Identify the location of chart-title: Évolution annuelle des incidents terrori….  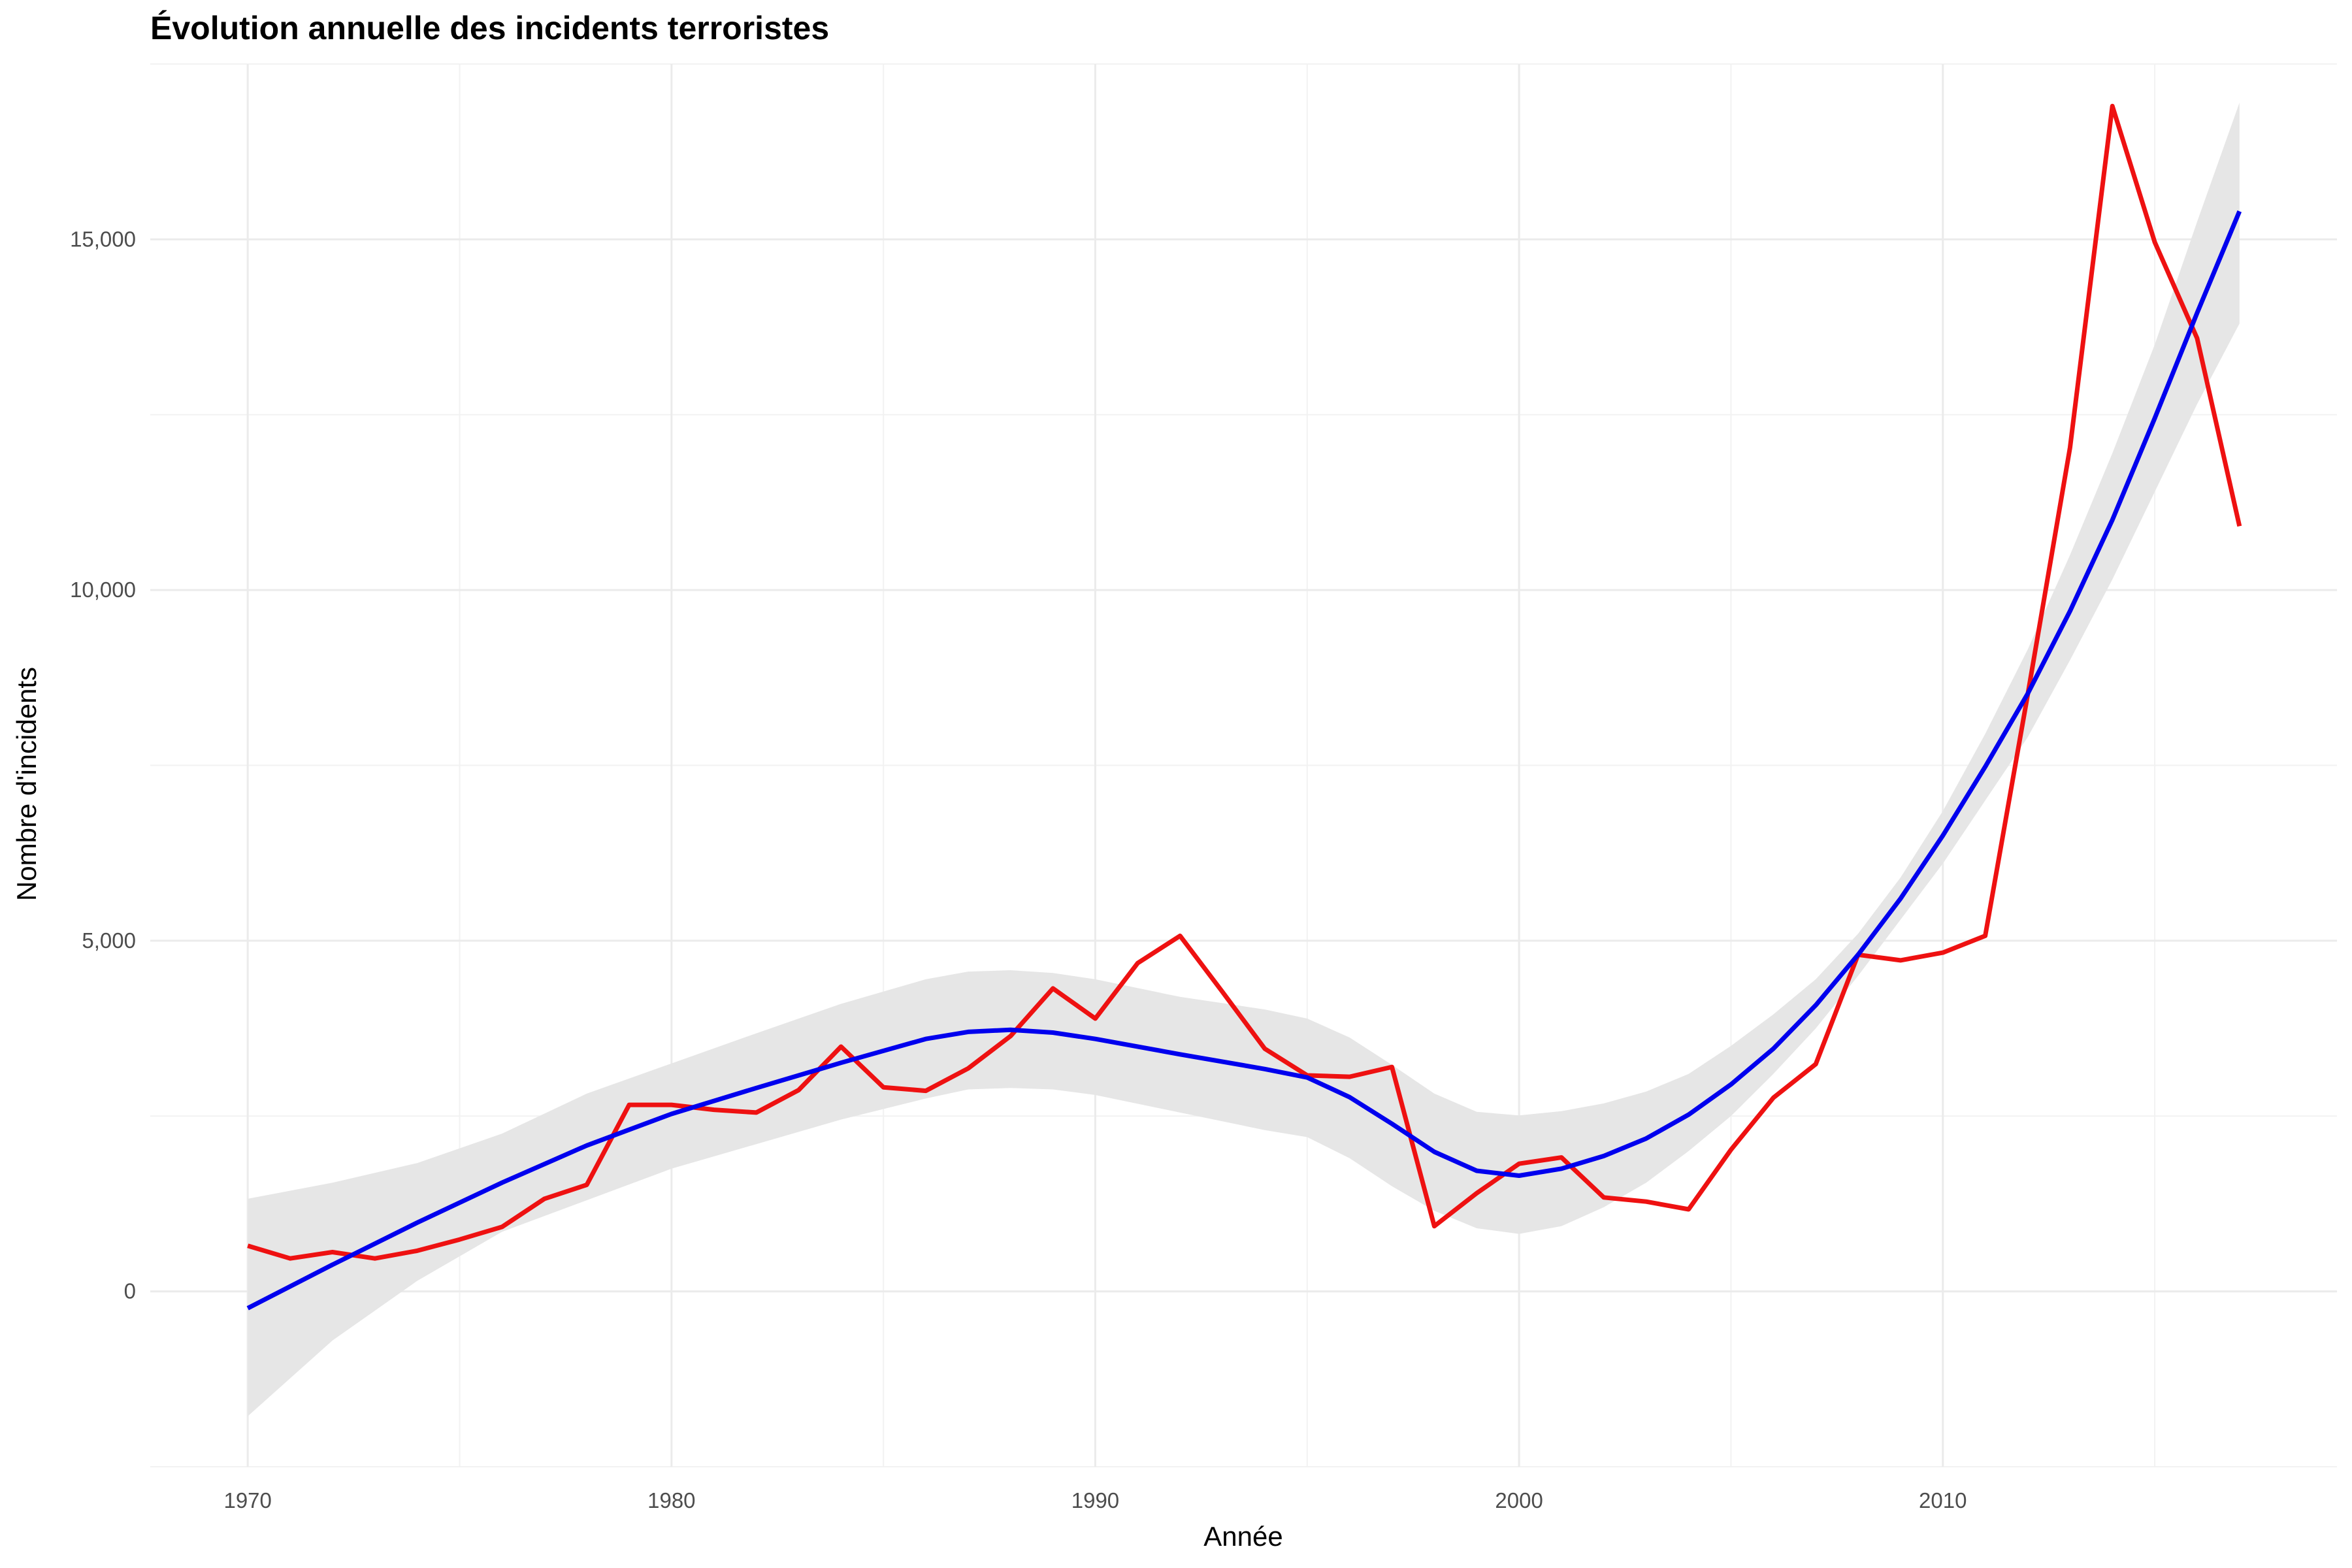
(489, 28).